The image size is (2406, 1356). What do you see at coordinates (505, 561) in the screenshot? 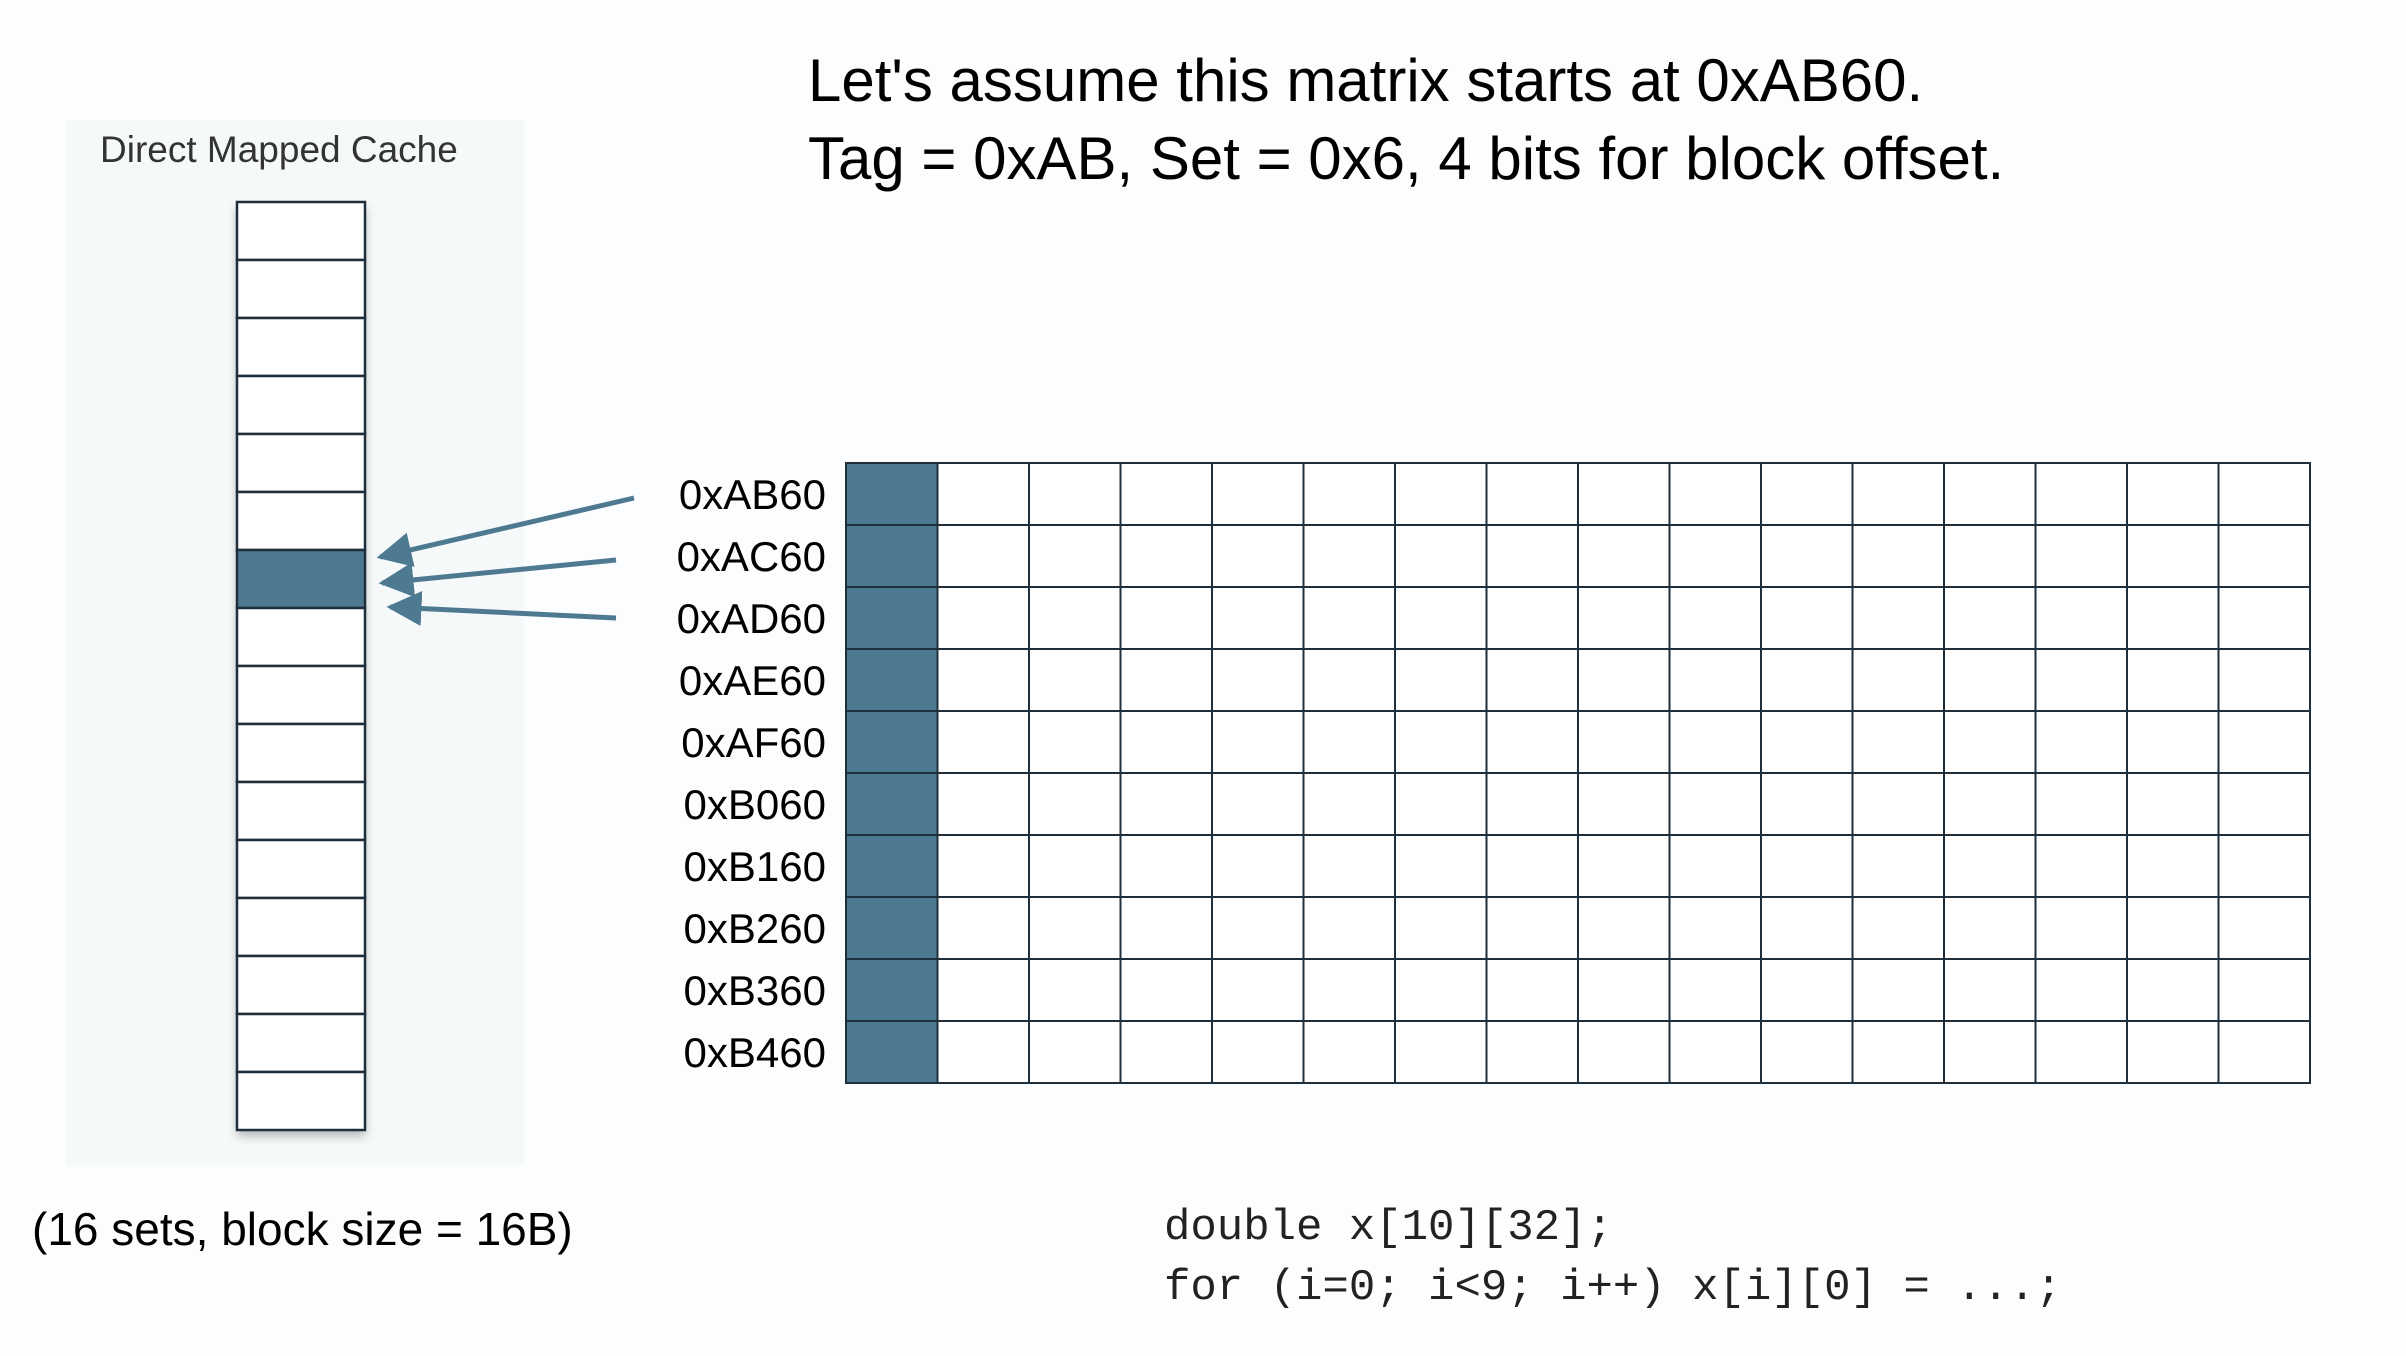
I see `mapping-arrows` at bounding box center [505, 561].